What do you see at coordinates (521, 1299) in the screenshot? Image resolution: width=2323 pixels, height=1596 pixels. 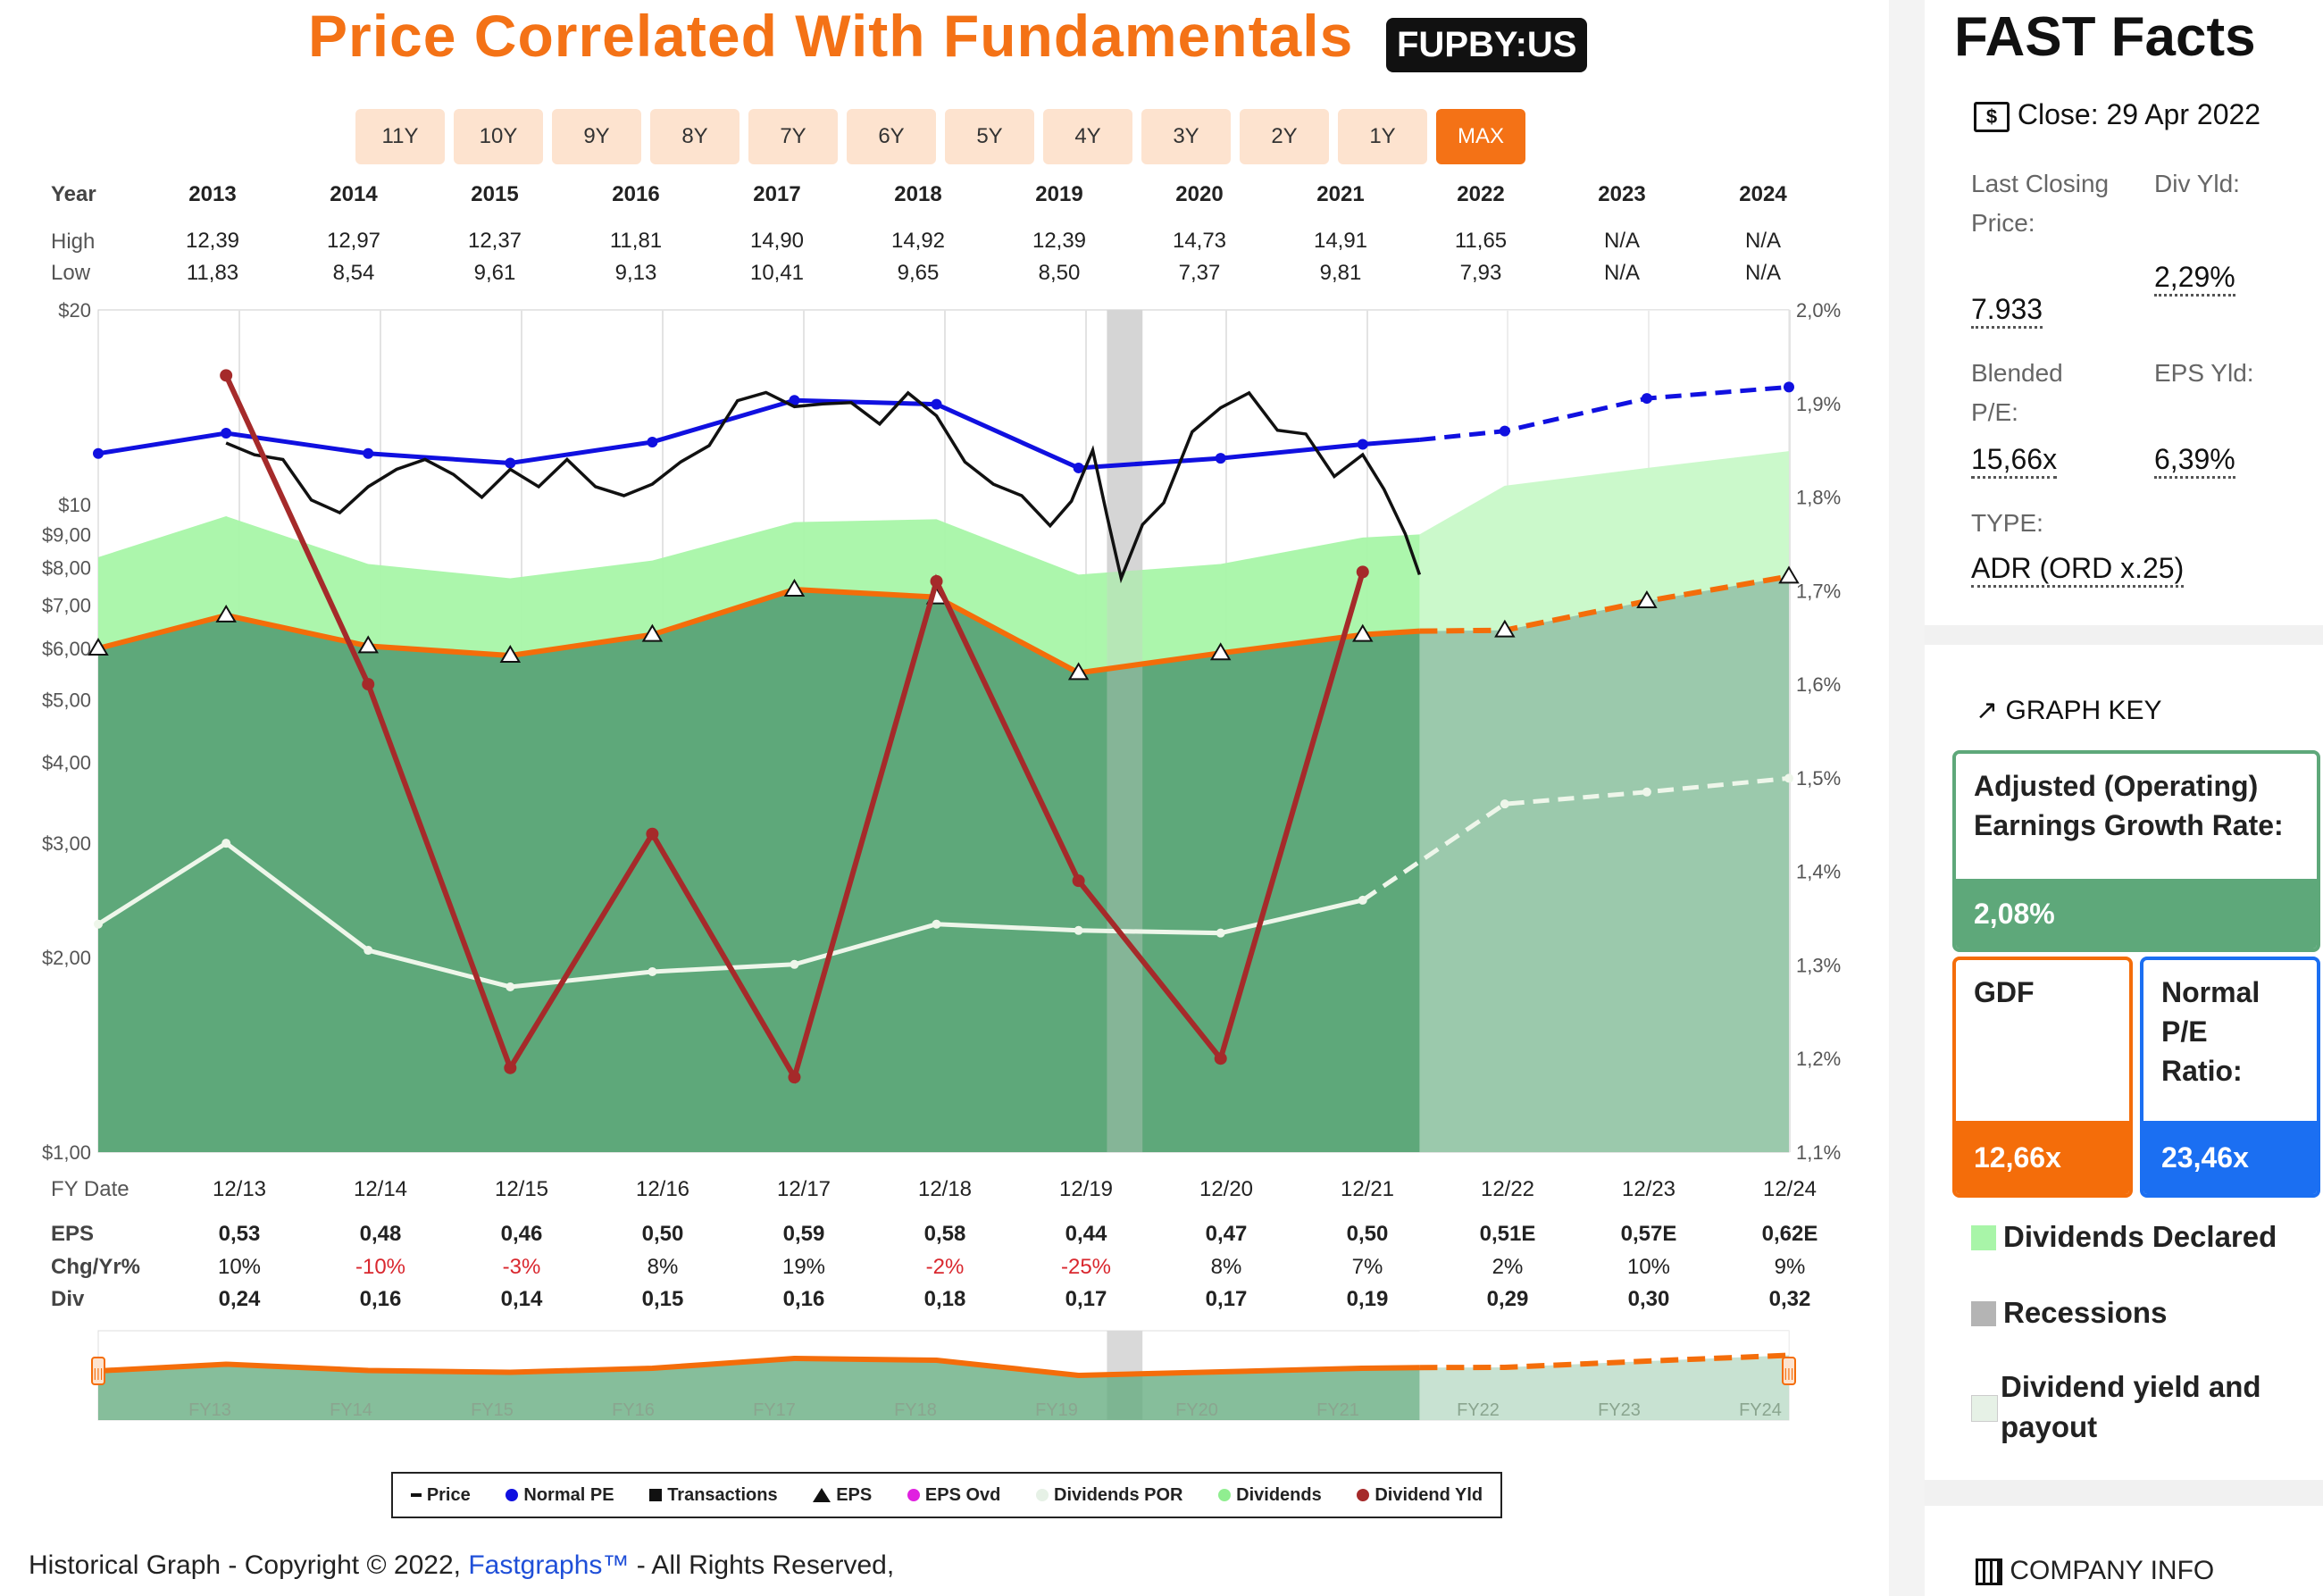 I see `div-cell: 0,14` at bounding box center [521, 1299].